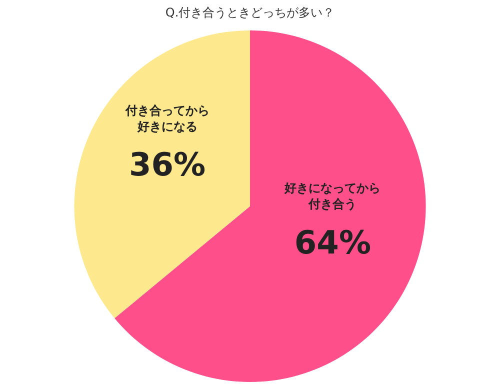 This screenshot has width=500, height=386. Describe the element at coordinates (250, 12) in the screenshot. I see `chart-title: Q.付き合うときどっちが多い？` at that location.